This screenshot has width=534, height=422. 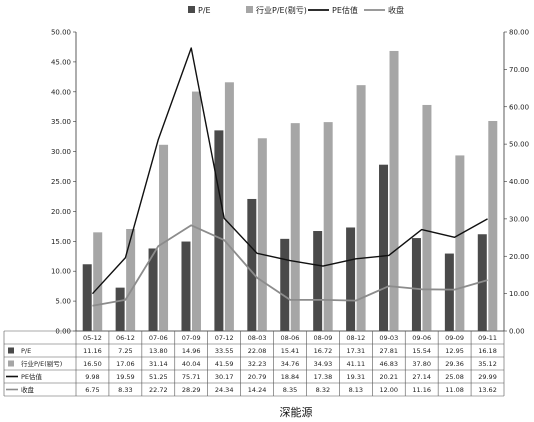 I want to click on x-tick-label: 05-12, so click(x=92, y=338).